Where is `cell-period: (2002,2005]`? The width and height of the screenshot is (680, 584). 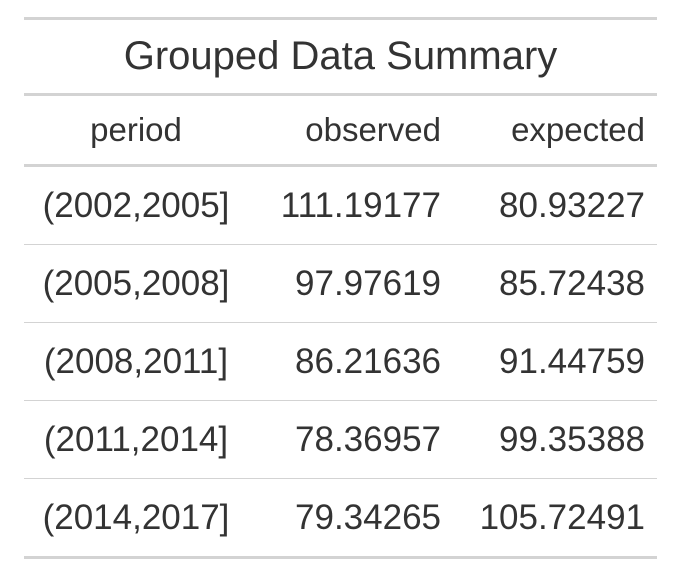
cell-period: (2002,2005] is located at coordinates (136, 205).